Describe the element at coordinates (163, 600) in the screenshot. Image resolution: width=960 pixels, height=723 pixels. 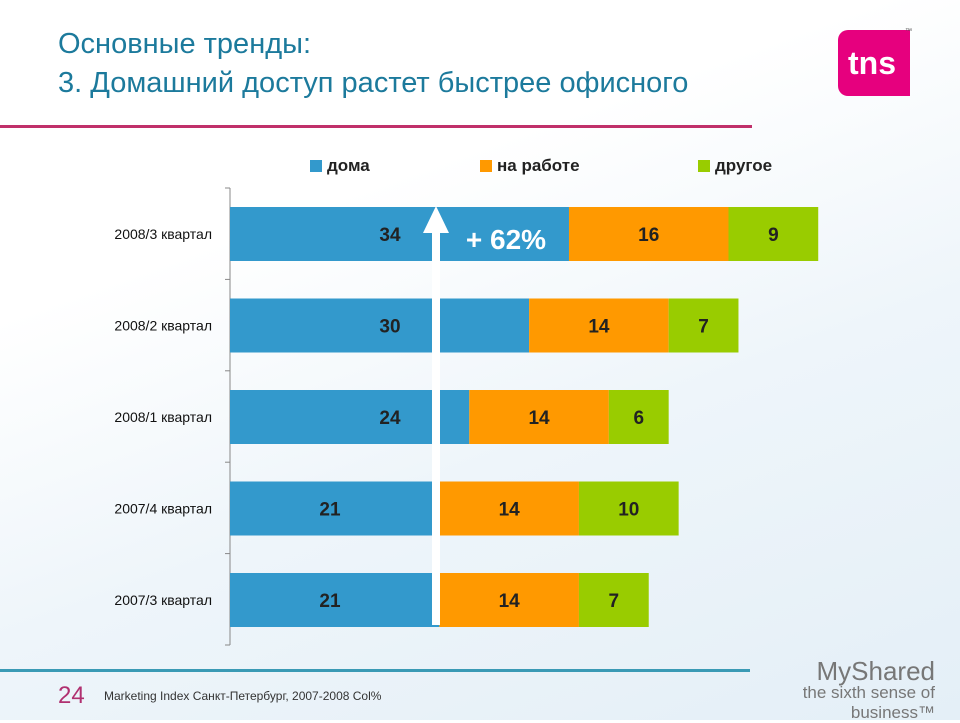
I see `category-label: 2007/3 квартал` at that location.